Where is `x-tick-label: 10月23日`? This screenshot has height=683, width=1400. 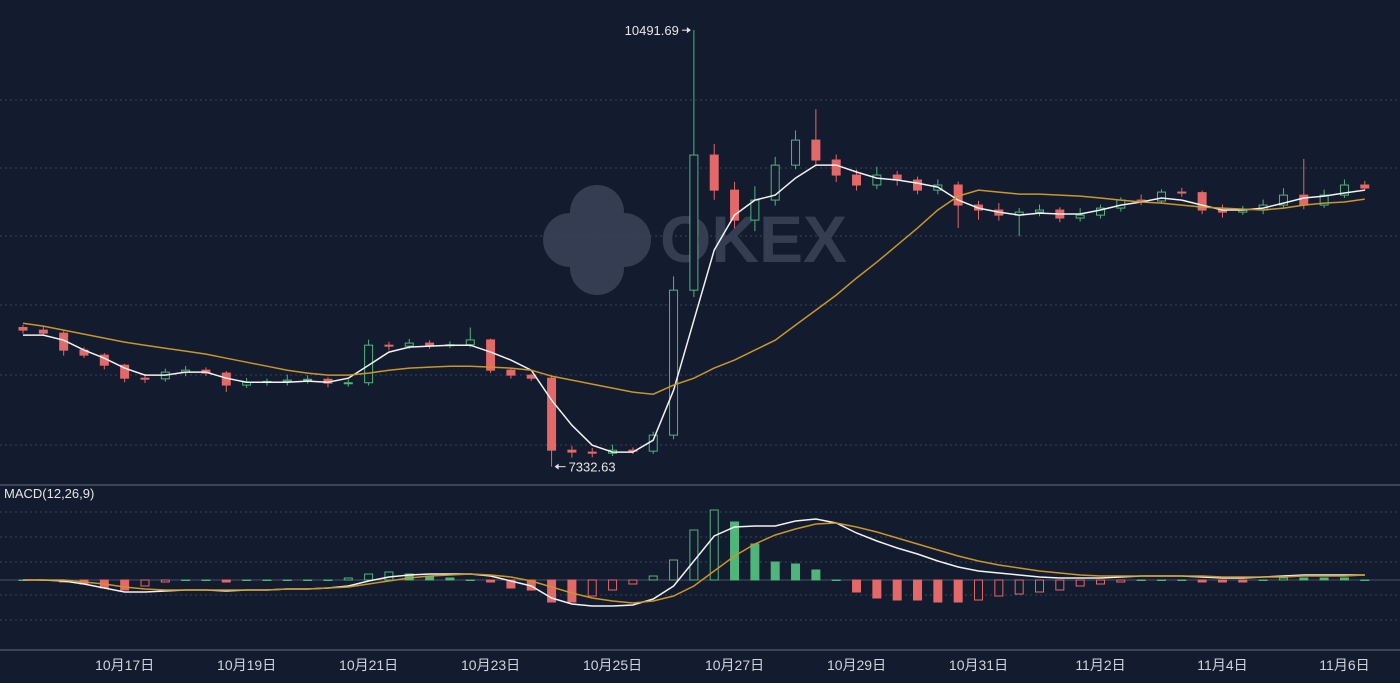
x-tick-label: 10月23日 is located at coordinates (490, 665).